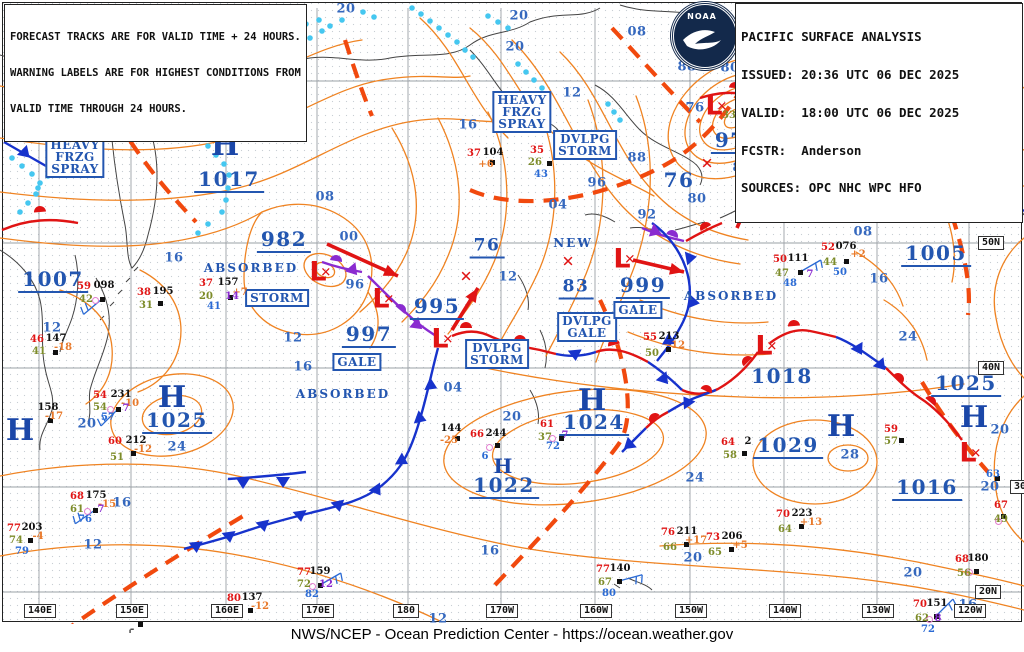 This screenshot has width=1024, height=652. I want to click on station-value: 44, so click(830, 262).